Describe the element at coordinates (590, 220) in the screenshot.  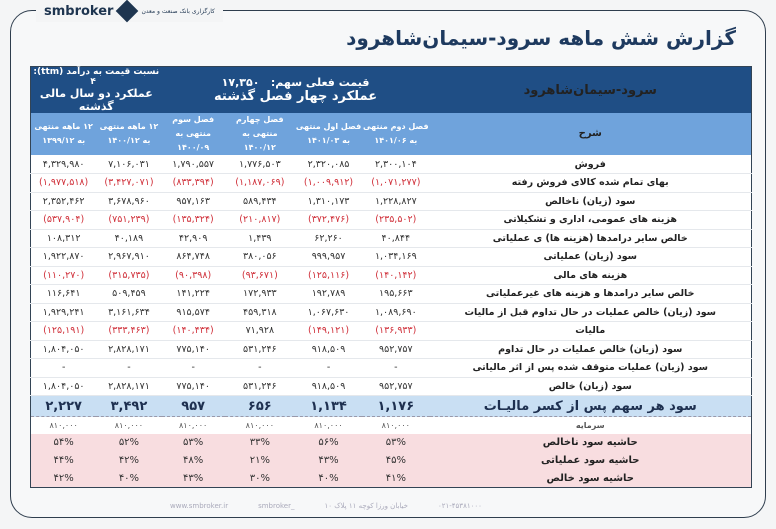
I see `row-label: هزینه های عمومی، اداری و تشکیلاتی` at that location.